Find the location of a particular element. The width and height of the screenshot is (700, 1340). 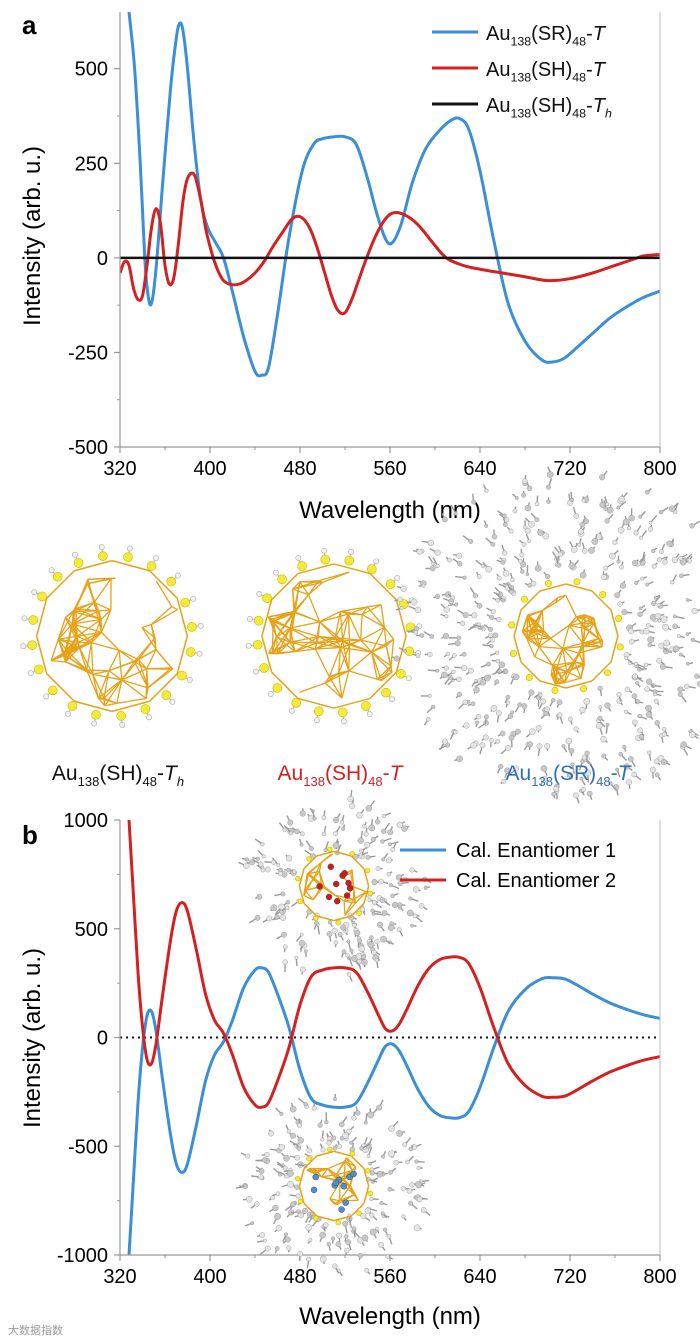

x-tick-label: 800 is located at coordinates (659, 469).